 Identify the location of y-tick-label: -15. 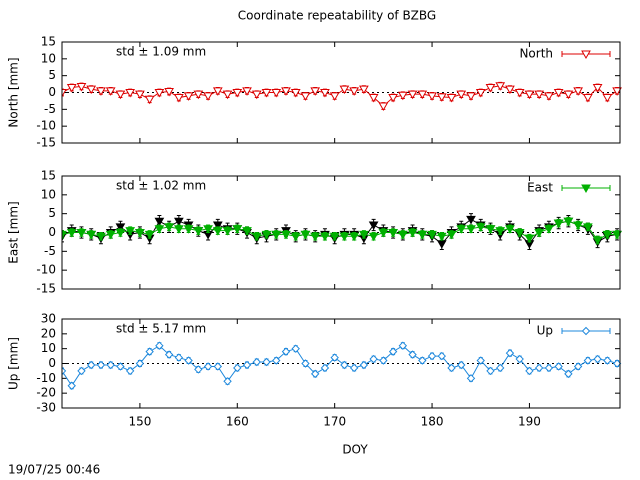
(46, 143).